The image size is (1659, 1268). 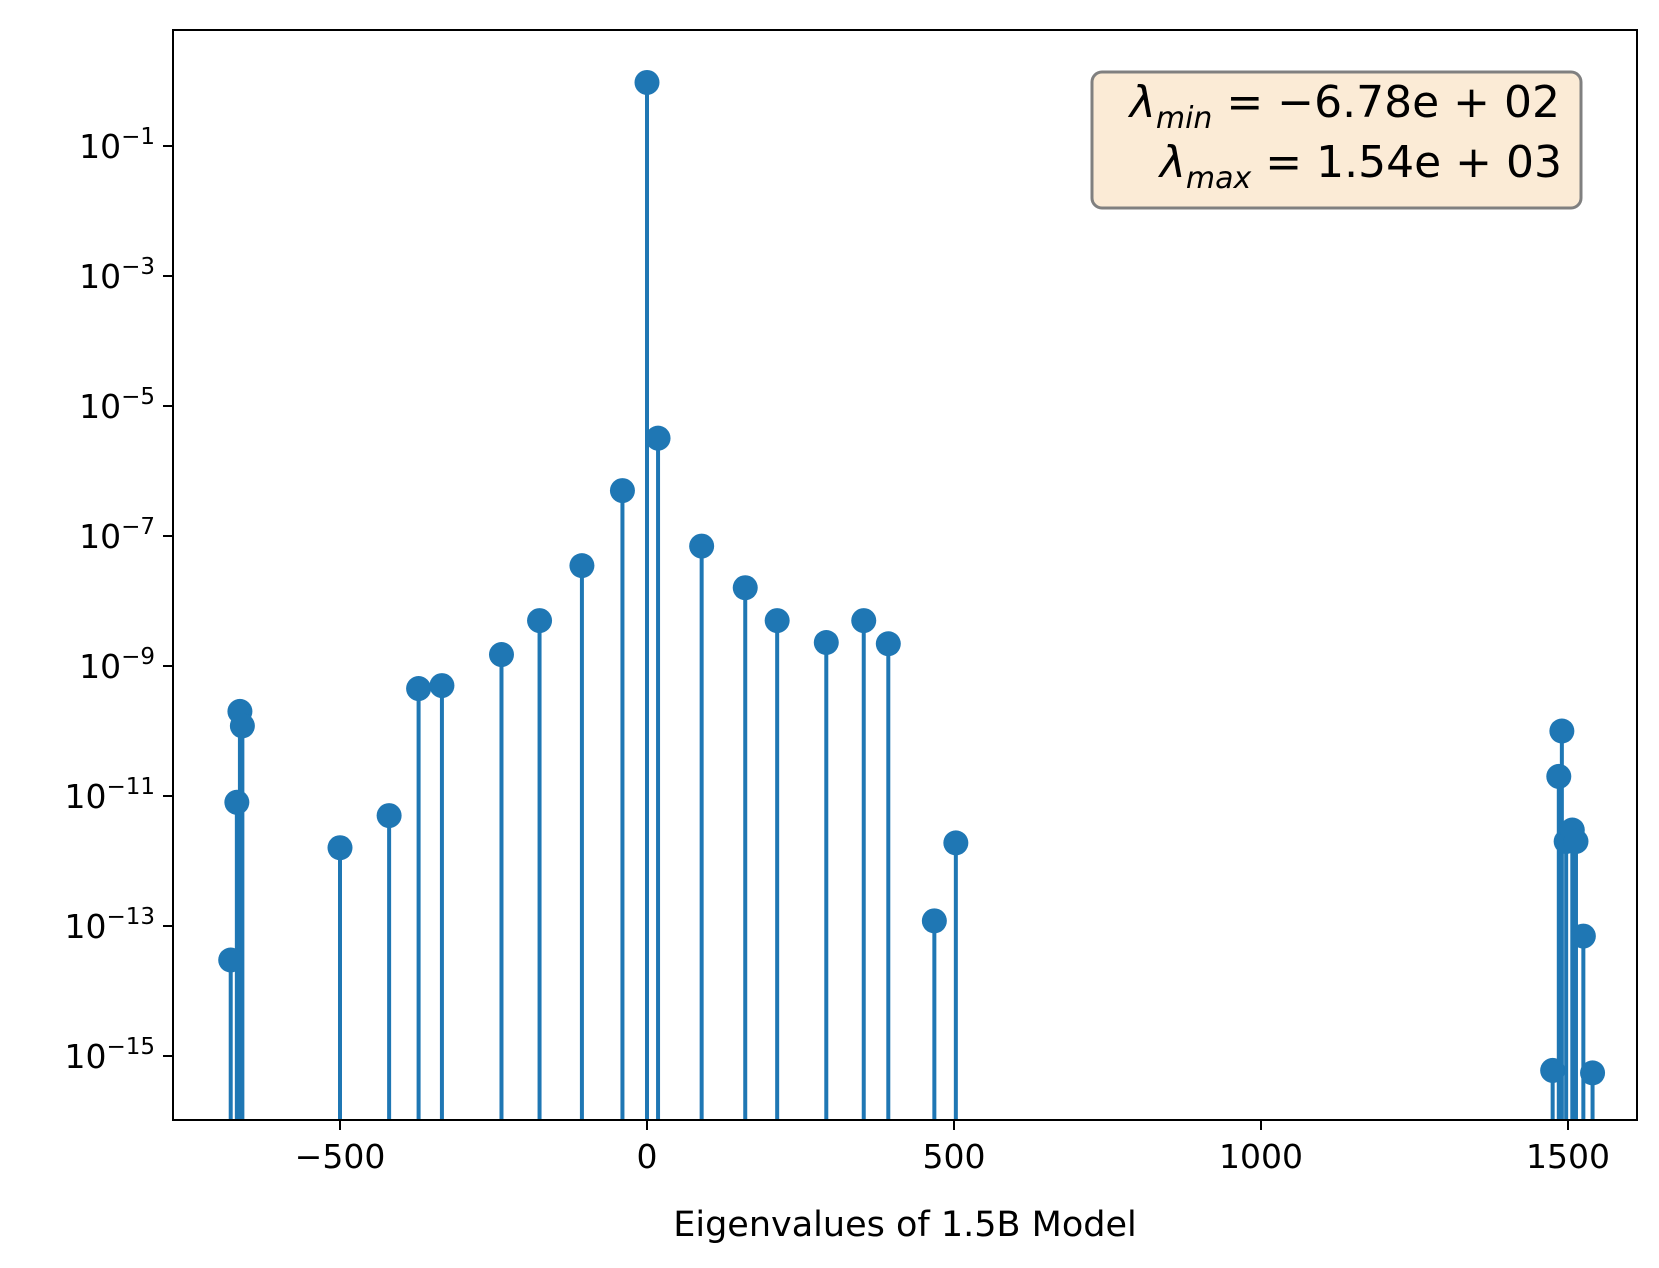 I want to click on y-tick-label: 10⁻⁷, so click(x=117, y=535).